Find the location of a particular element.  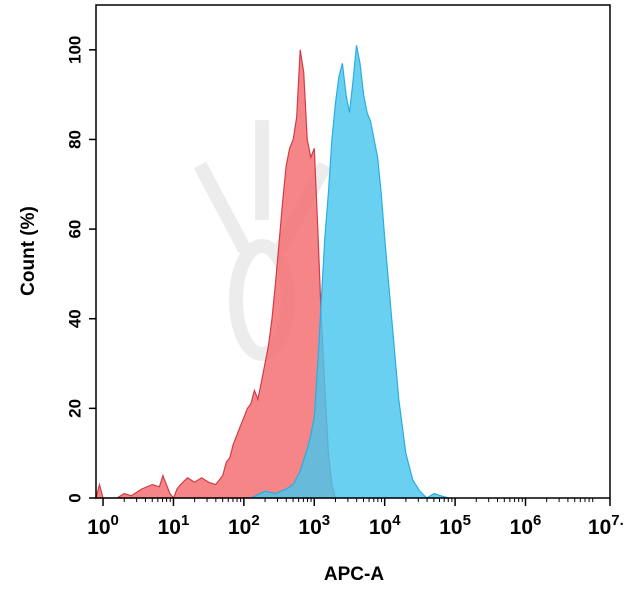

x-tick-label: 10⁶ is located at coordinates (526, 525).